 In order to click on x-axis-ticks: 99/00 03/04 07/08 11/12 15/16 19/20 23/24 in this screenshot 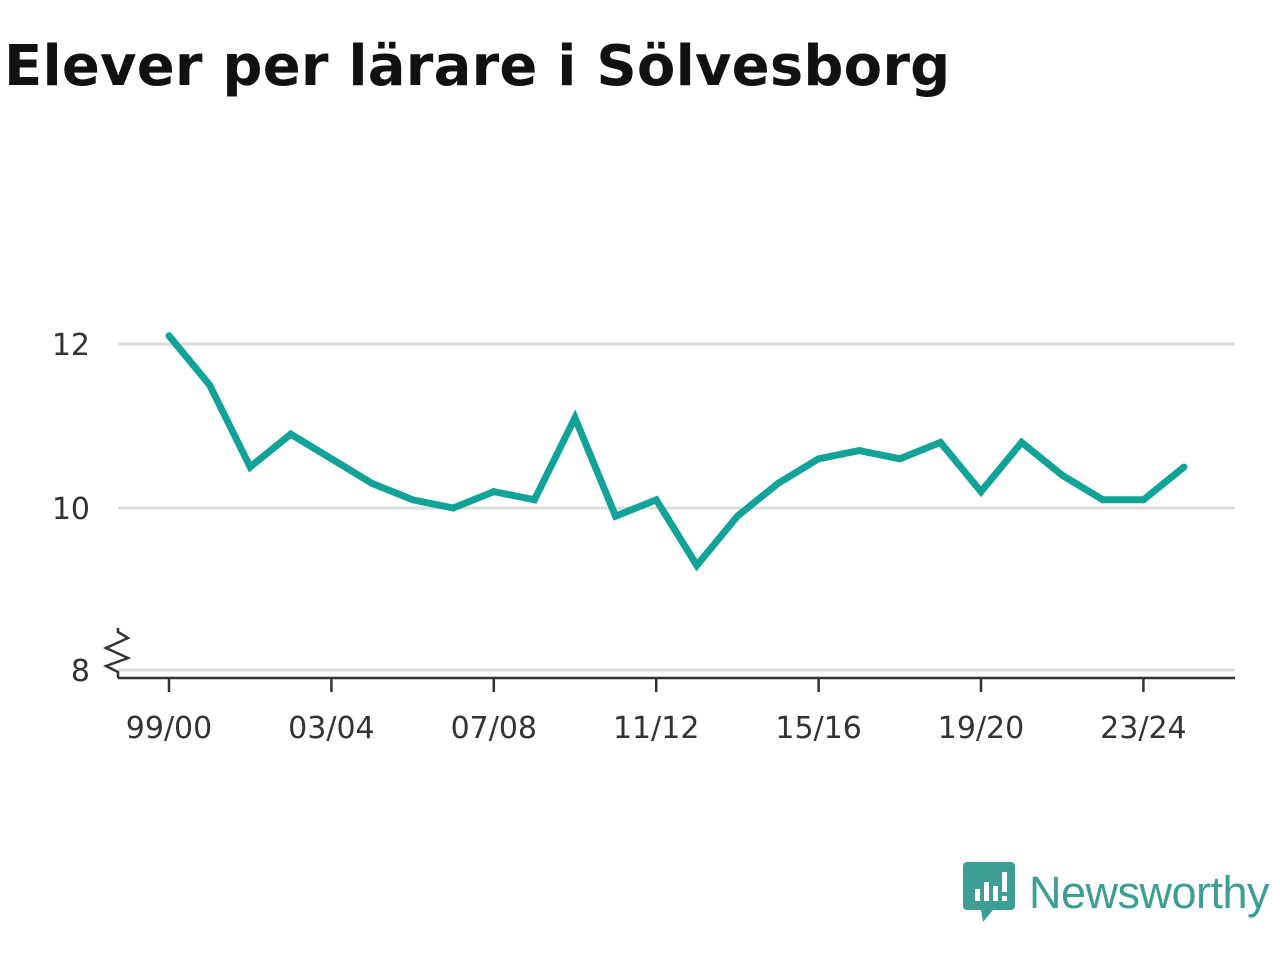, I will do `click(656, 712)`.